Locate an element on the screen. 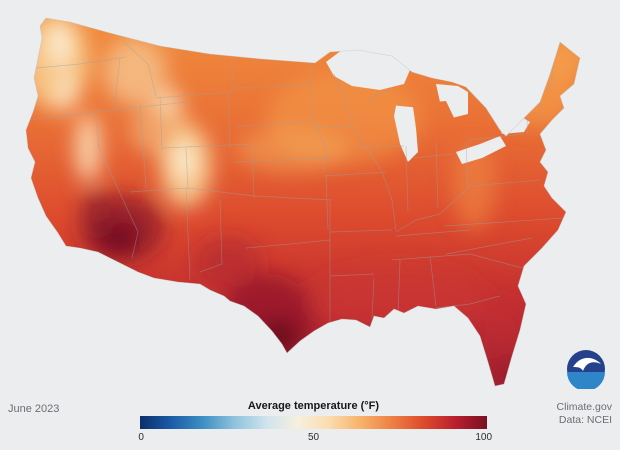  credit-climate-gov: Climate.gov is located at coordinates (584, 407).